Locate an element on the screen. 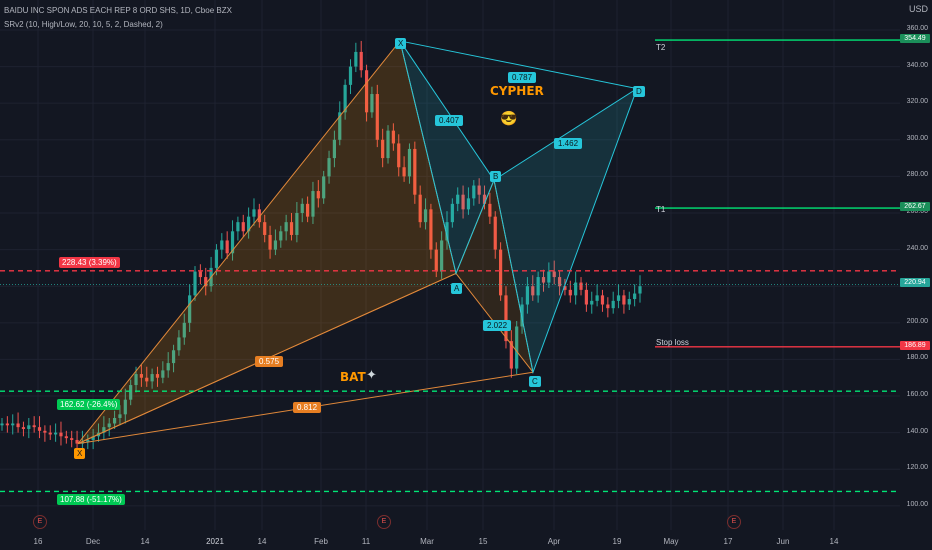 The width and height of the screenshot is (932, 550). bat-icon: ✦ is located at coordinates (371, 374).